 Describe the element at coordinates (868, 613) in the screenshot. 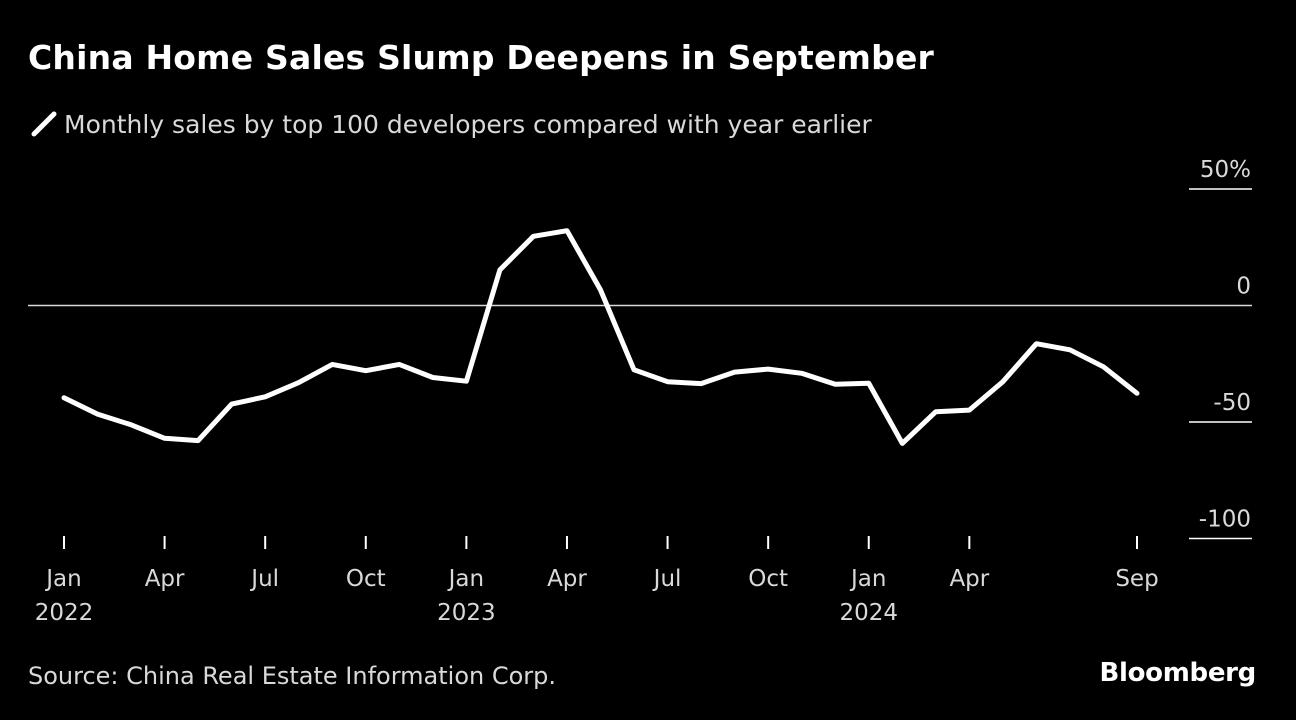

I see `x-year-label: 2024` at that location.